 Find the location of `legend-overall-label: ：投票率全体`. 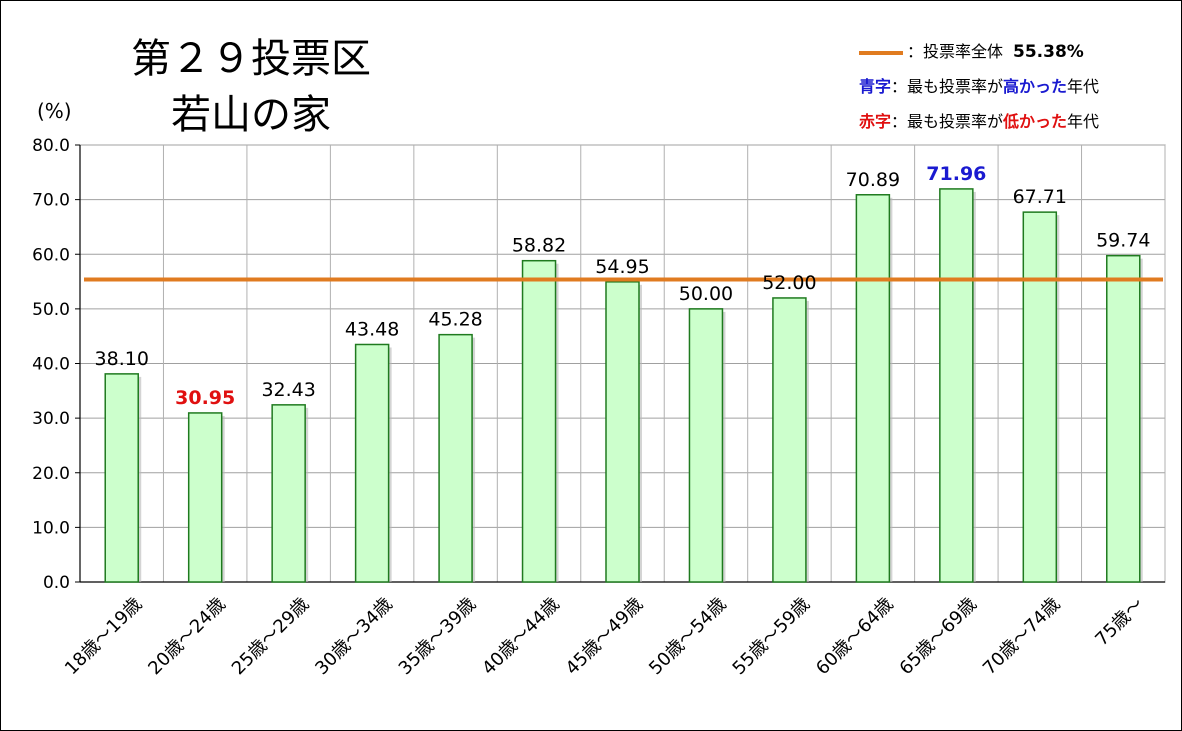

legend-overall-label: ：投票率全体 is located at coordinates (955, 51).